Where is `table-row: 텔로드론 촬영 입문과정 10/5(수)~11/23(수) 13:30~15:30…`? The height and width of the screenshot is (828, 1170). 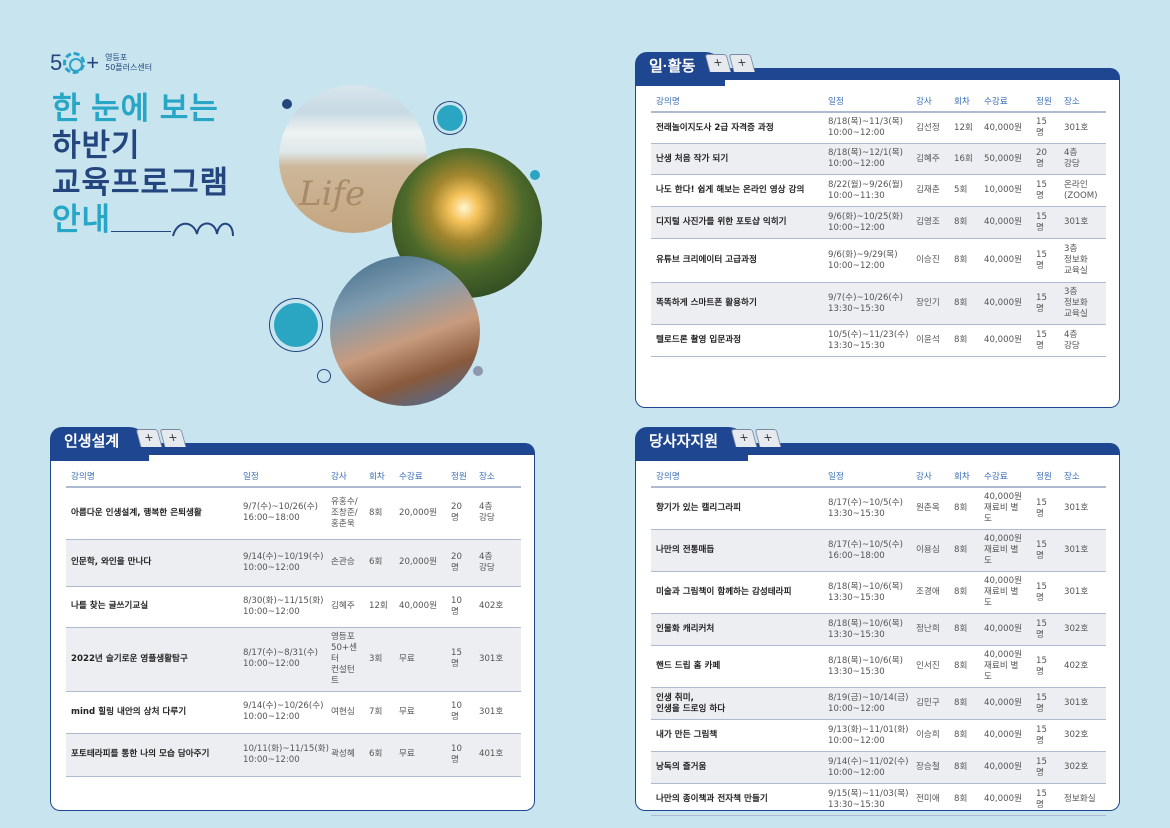
table-row: 텔로드론 촬영 입문과정 10/5(수)~11/23(수) 13:30~15:30… is located at coordinates (878, 340).